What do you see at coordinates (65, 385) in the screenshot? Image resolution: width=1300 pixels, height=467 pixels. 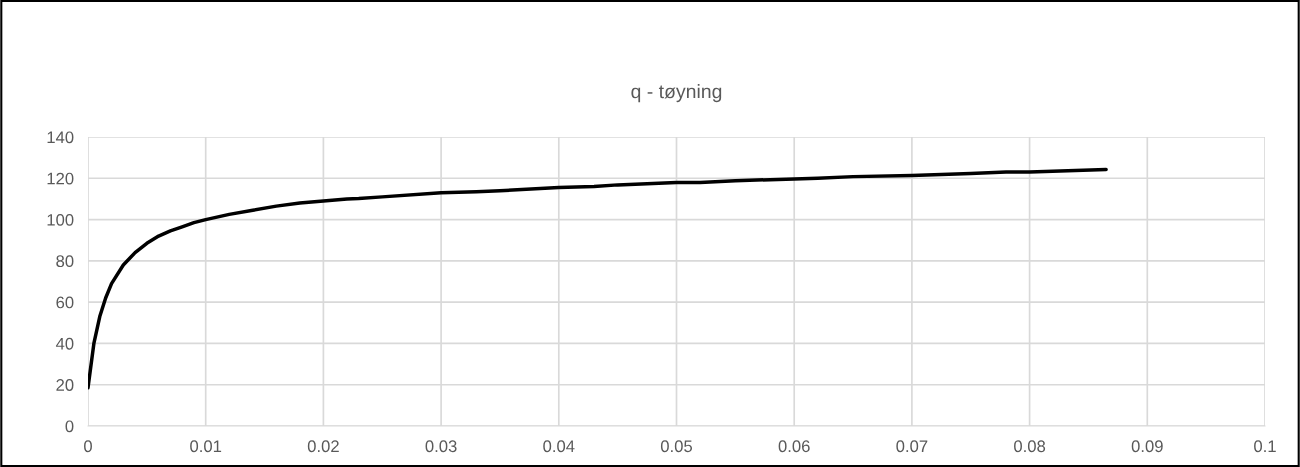 I see `y-tick-label: 20` at bounding box center [65, 385].